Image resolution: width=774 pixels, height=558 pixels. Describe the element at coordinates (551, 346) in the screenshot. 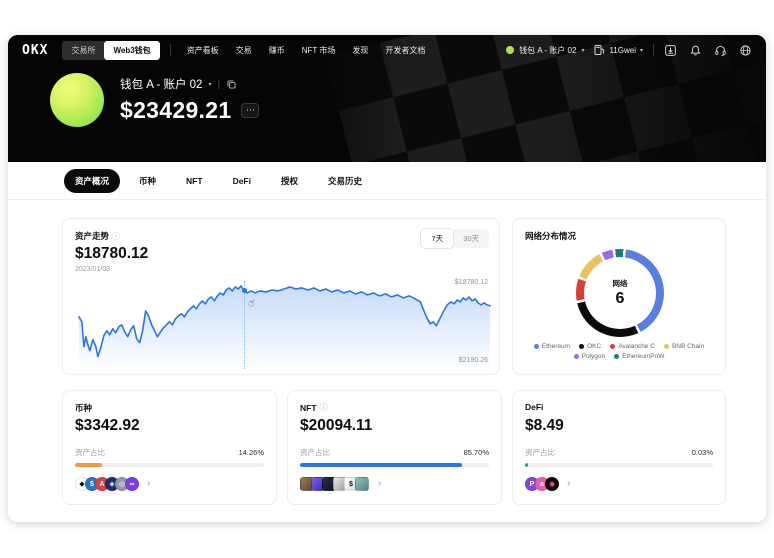

I see `legend-item-ethereum: Ethereum` at that location.